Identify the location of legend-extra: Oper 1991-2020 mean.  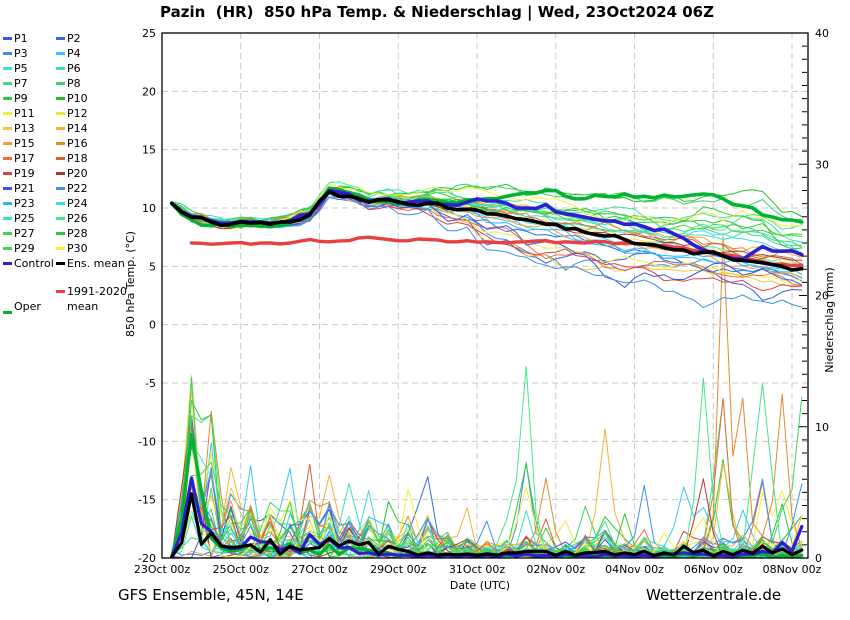
(67, 299).